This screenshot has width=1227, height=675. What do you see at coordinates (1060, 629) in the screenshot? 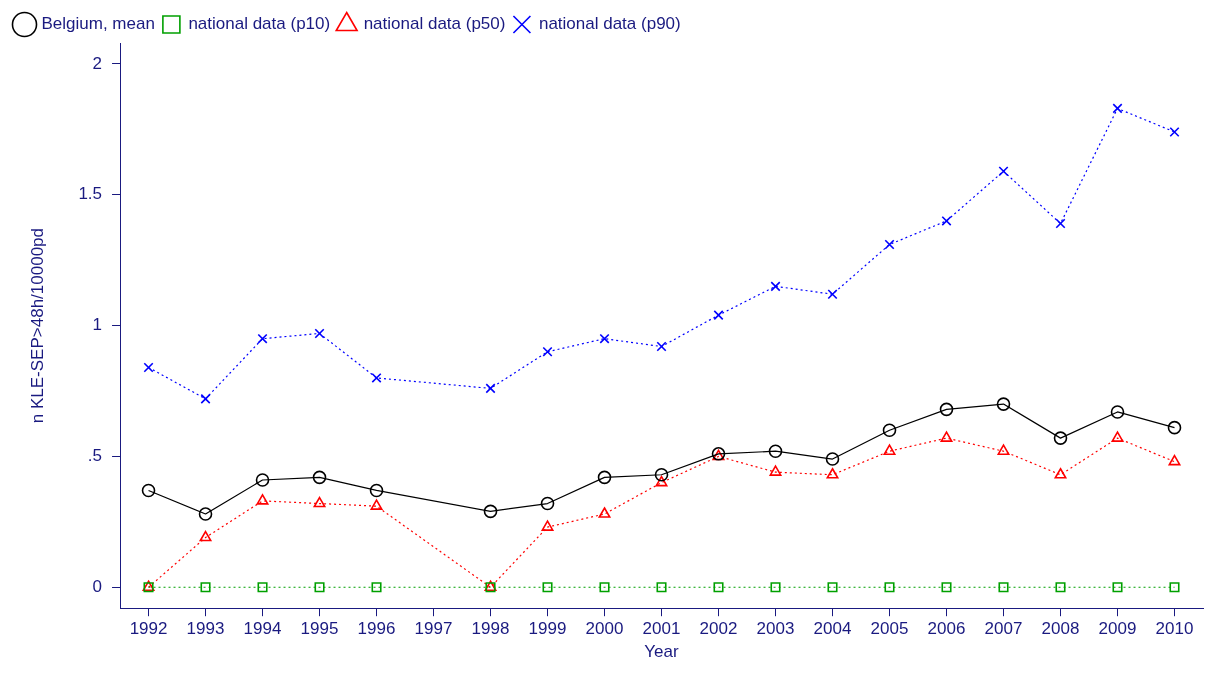
I see `x-tick-label: 2008` at bounding box center [1060, 629].